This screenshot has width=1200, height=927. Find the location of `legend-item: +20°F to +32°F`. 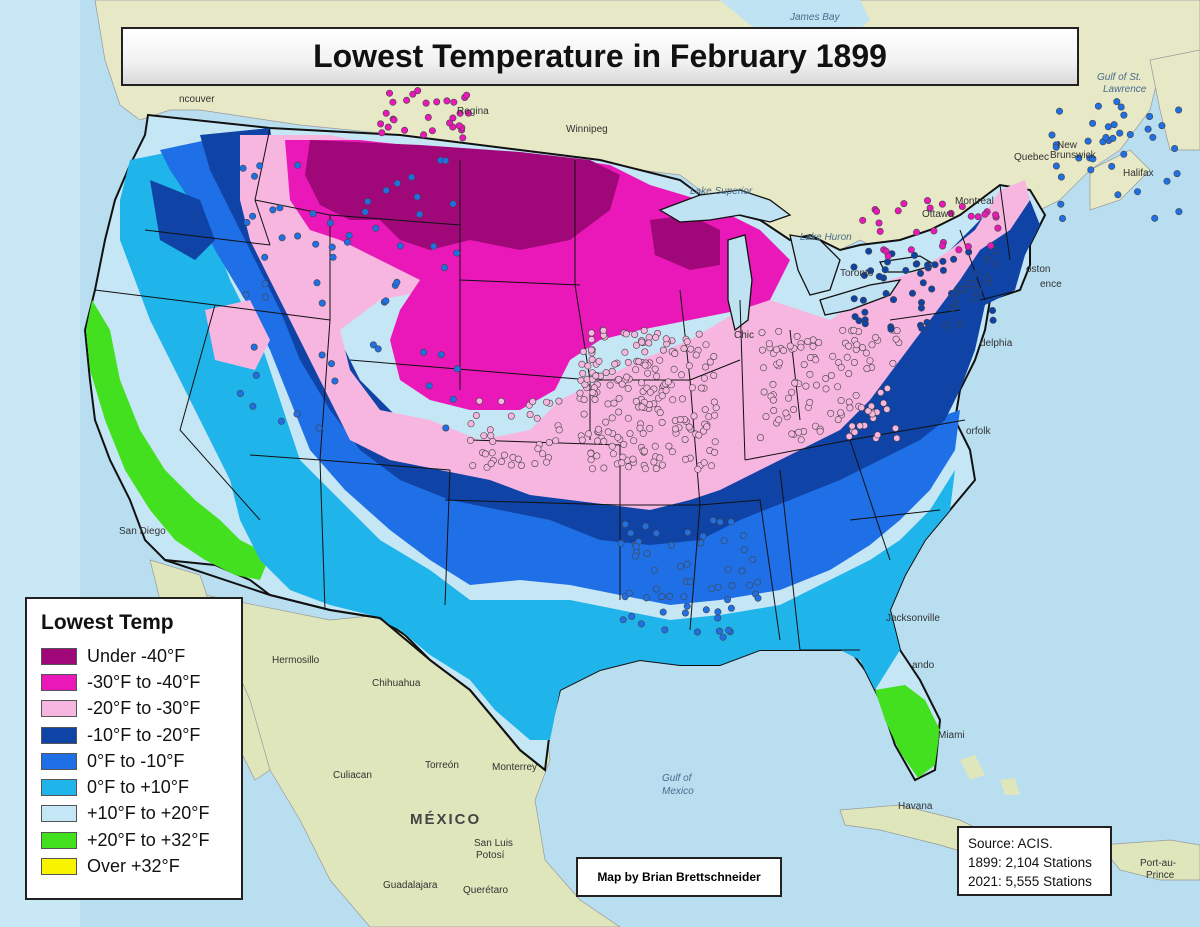

legend-item: +20°F to +32°F is located at coordinates (134, 840).